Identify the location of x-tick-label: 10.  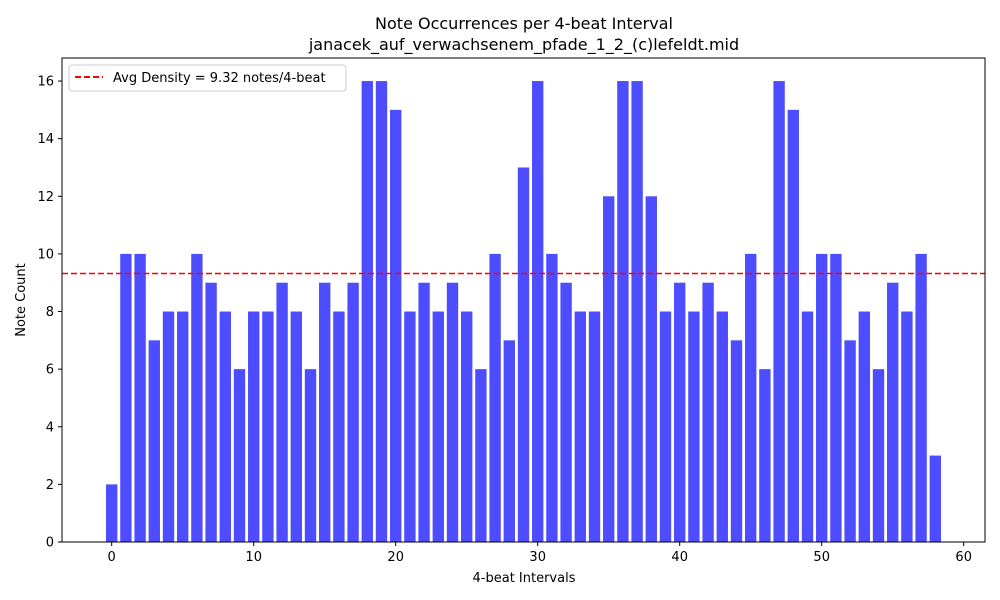
(253, 557).